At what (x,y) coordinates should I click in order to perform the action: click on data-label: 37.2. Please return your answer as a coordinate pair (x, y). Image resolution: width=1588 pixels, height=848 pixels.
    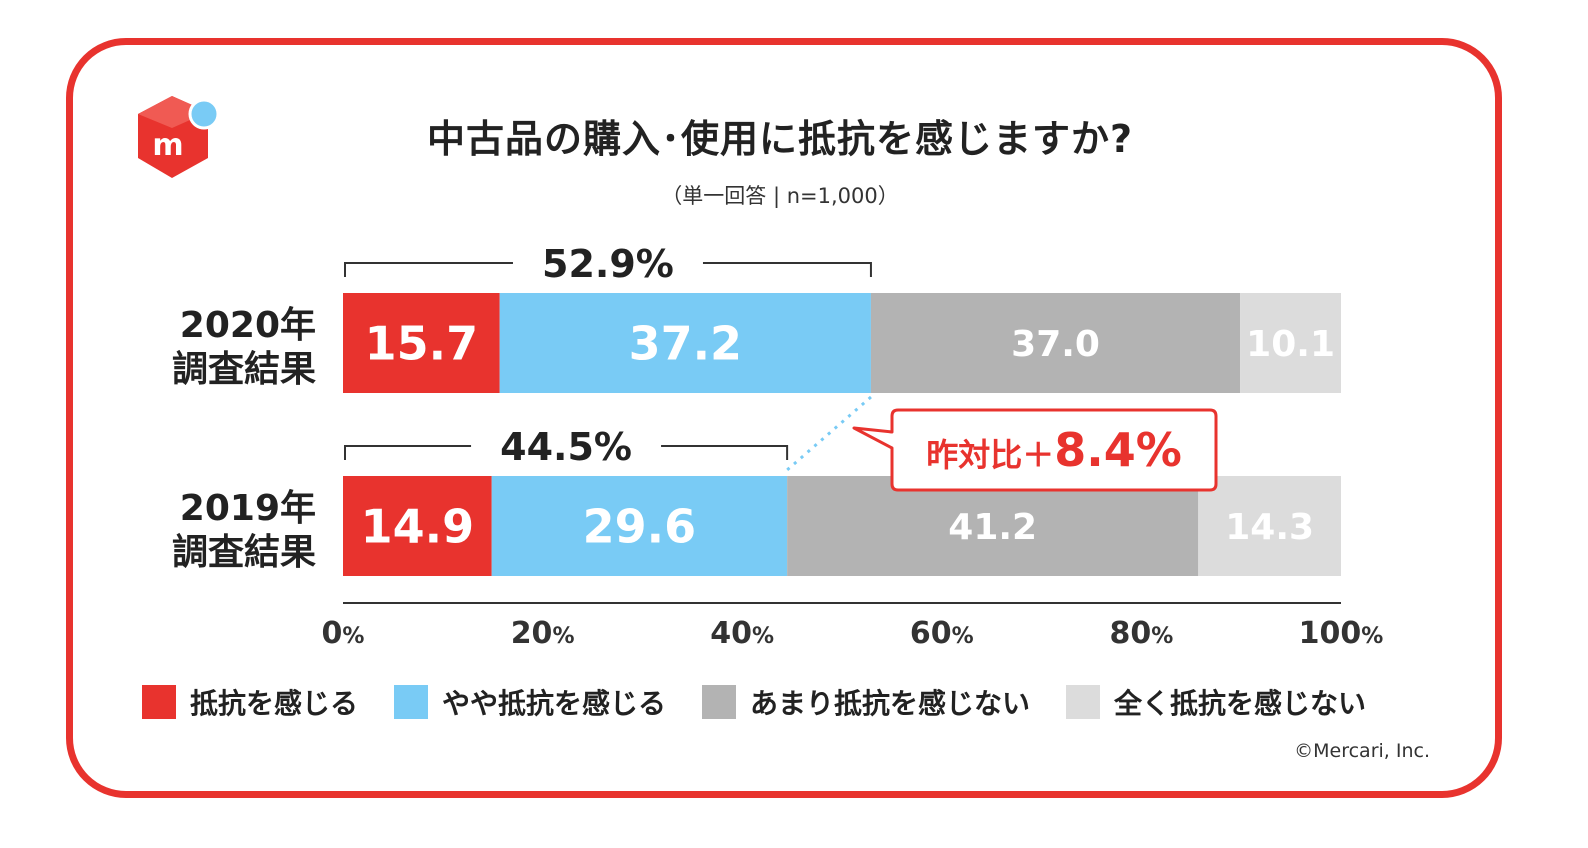
    Looking at the image, I should click on (686, 344).